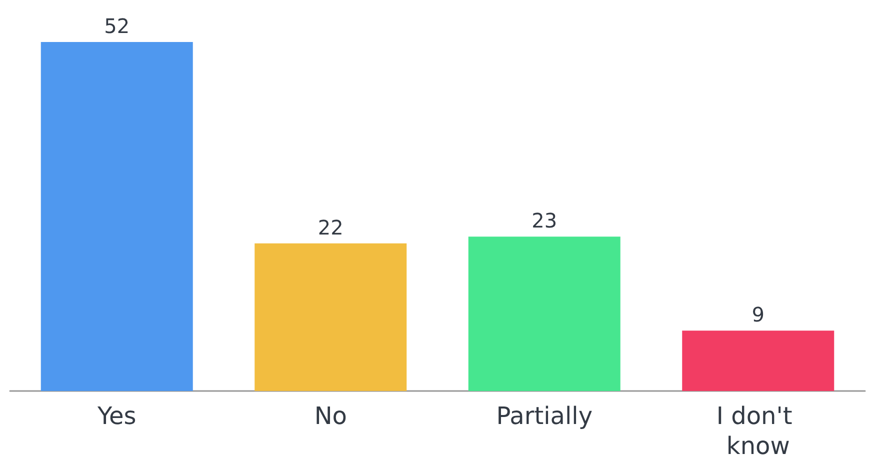  Describe the element at coordinates (116, 416) in the screenshot. I see `x-tick-label: Yes` at that location.